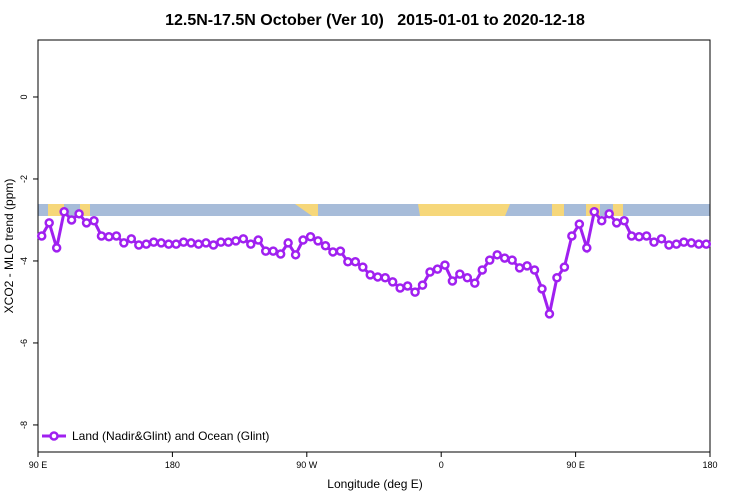 The height and width of the screenshot is (500, 750). Describe the element at coordinates (24, 261) in the screenshot. I see `y-tick-label: -4` at that location.